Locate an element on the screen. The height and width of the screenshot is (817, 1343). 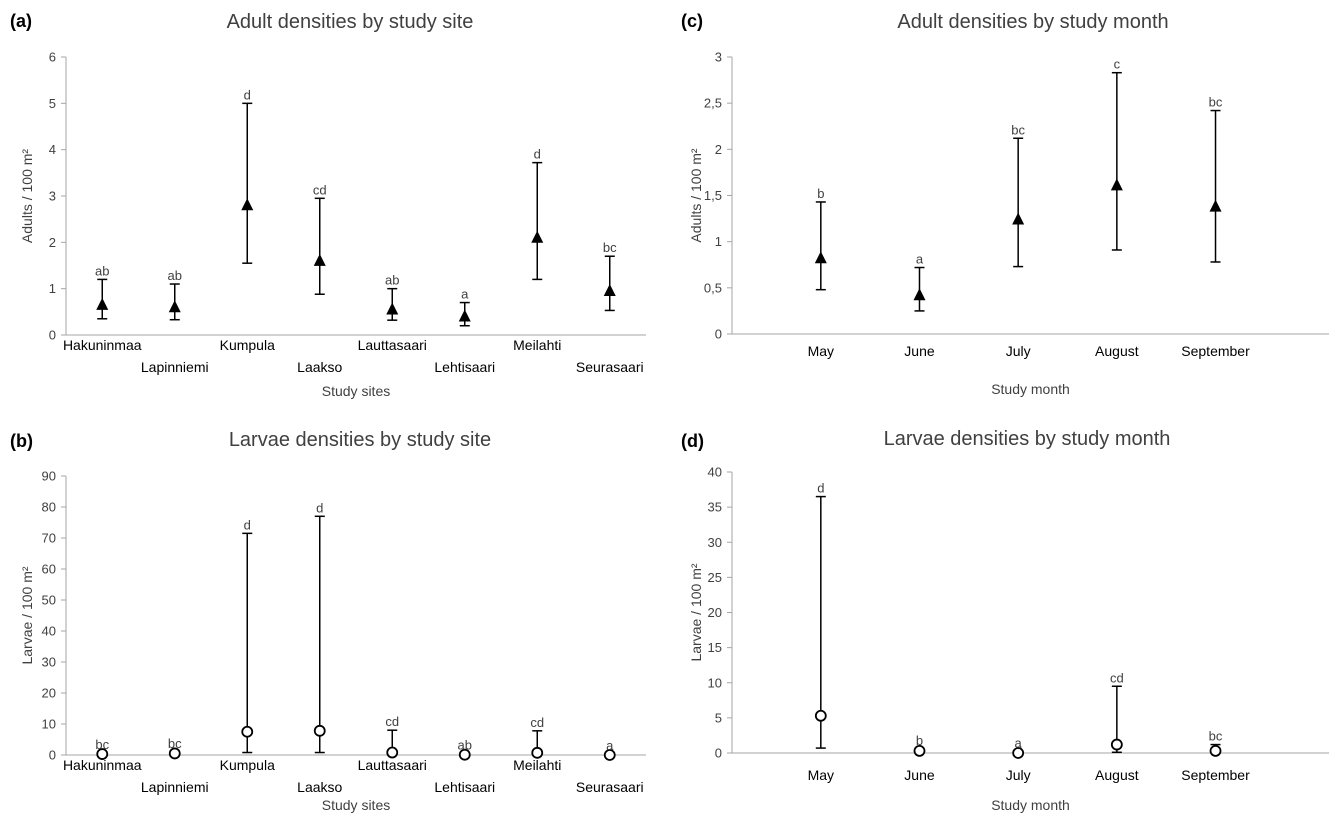
category-label: Lehtisaari is located at coordinates (464, 787).